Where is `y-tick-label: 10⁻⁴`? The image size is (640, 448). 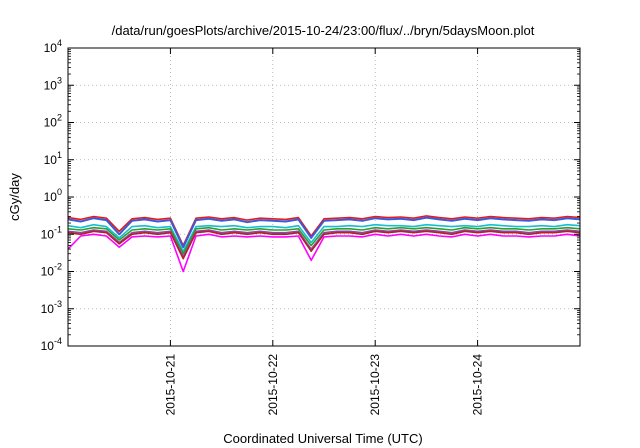 y-tick-label: 10⁻⁴ is located at coordinates (51, 344).